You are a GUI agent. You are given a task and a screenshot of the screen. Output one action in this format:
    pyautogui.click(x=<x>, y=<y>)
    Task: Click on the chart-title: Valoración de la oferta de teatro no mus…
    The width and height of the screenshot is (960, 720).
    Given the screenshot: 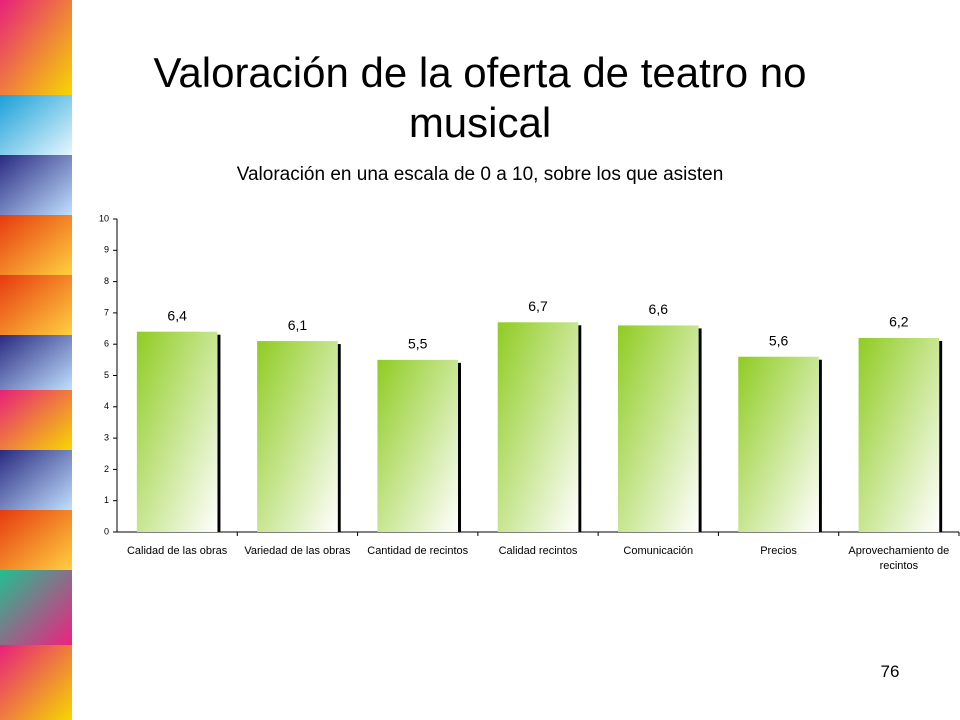 What is the action you would take?
    pyautogui.click(x=480, y=97)
    